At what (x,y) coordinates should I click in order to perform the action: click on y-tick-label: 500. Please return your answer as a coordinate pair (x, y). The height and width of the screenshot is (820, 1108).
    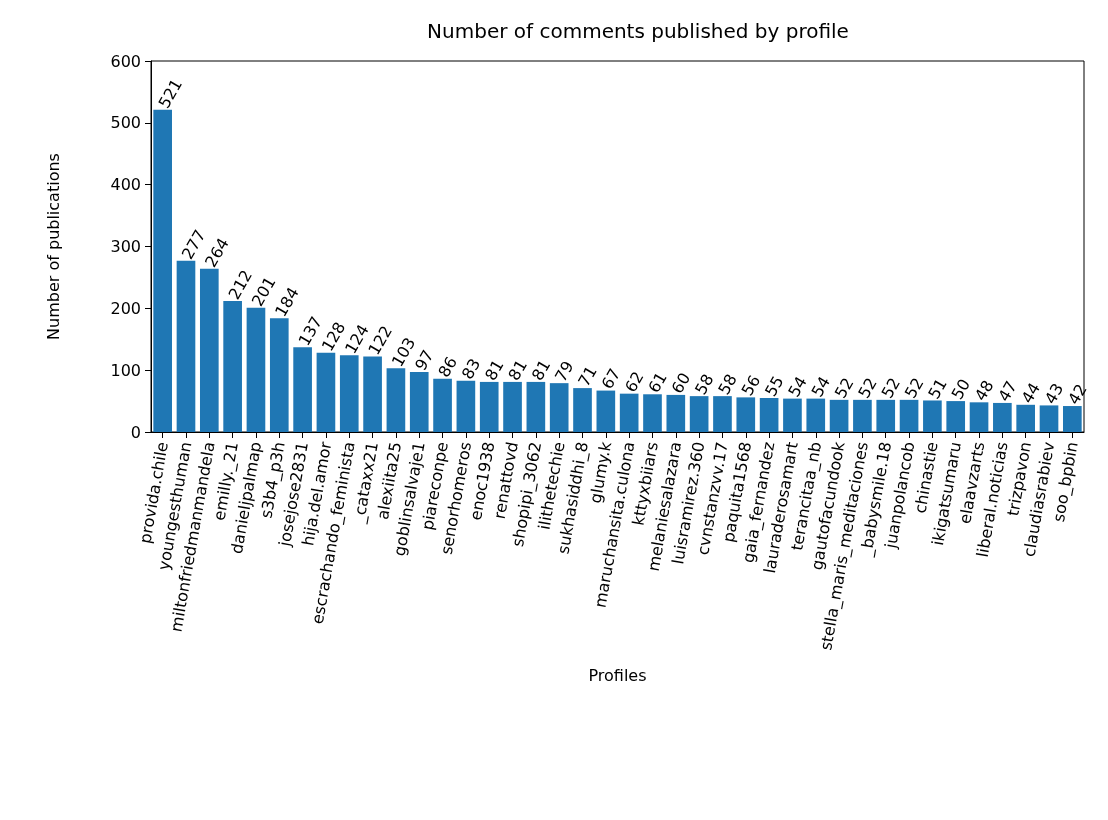
    Looking at the image, I should click on (125, 123).